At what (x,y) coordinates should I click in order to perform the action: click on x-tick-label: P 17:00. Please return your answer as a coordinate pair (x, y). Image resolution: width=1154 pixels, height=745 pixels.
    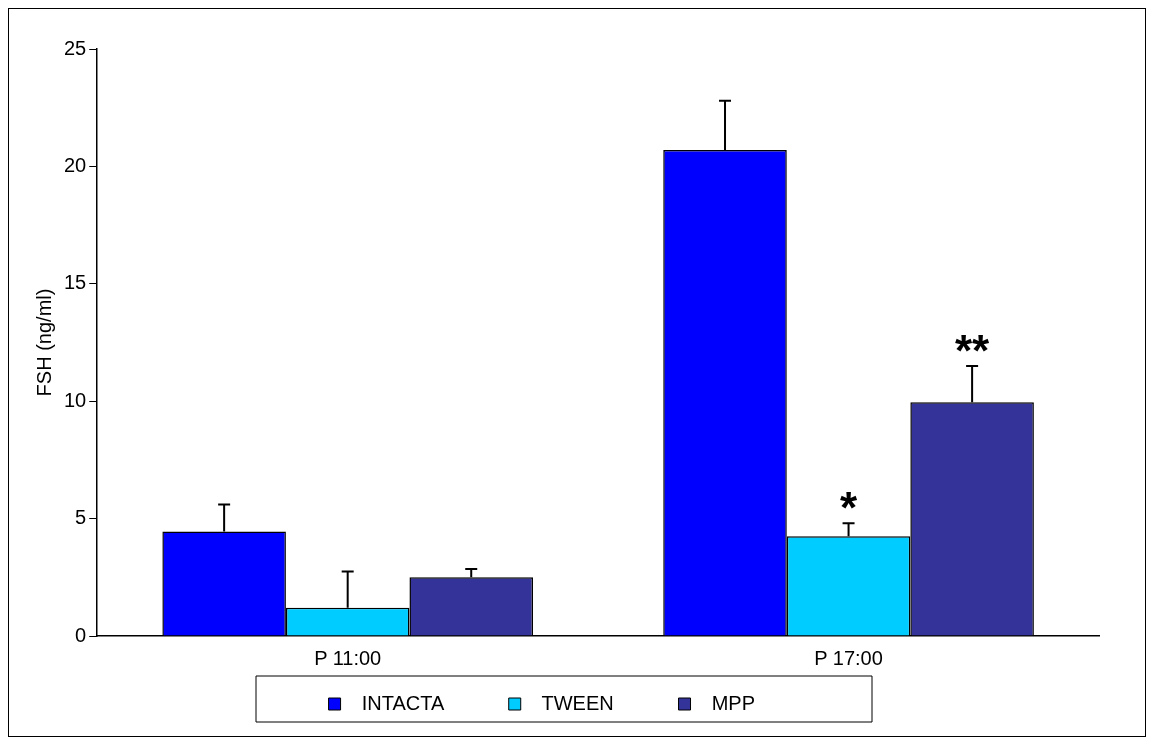
    Looking at the image, I should click on (848, 657).